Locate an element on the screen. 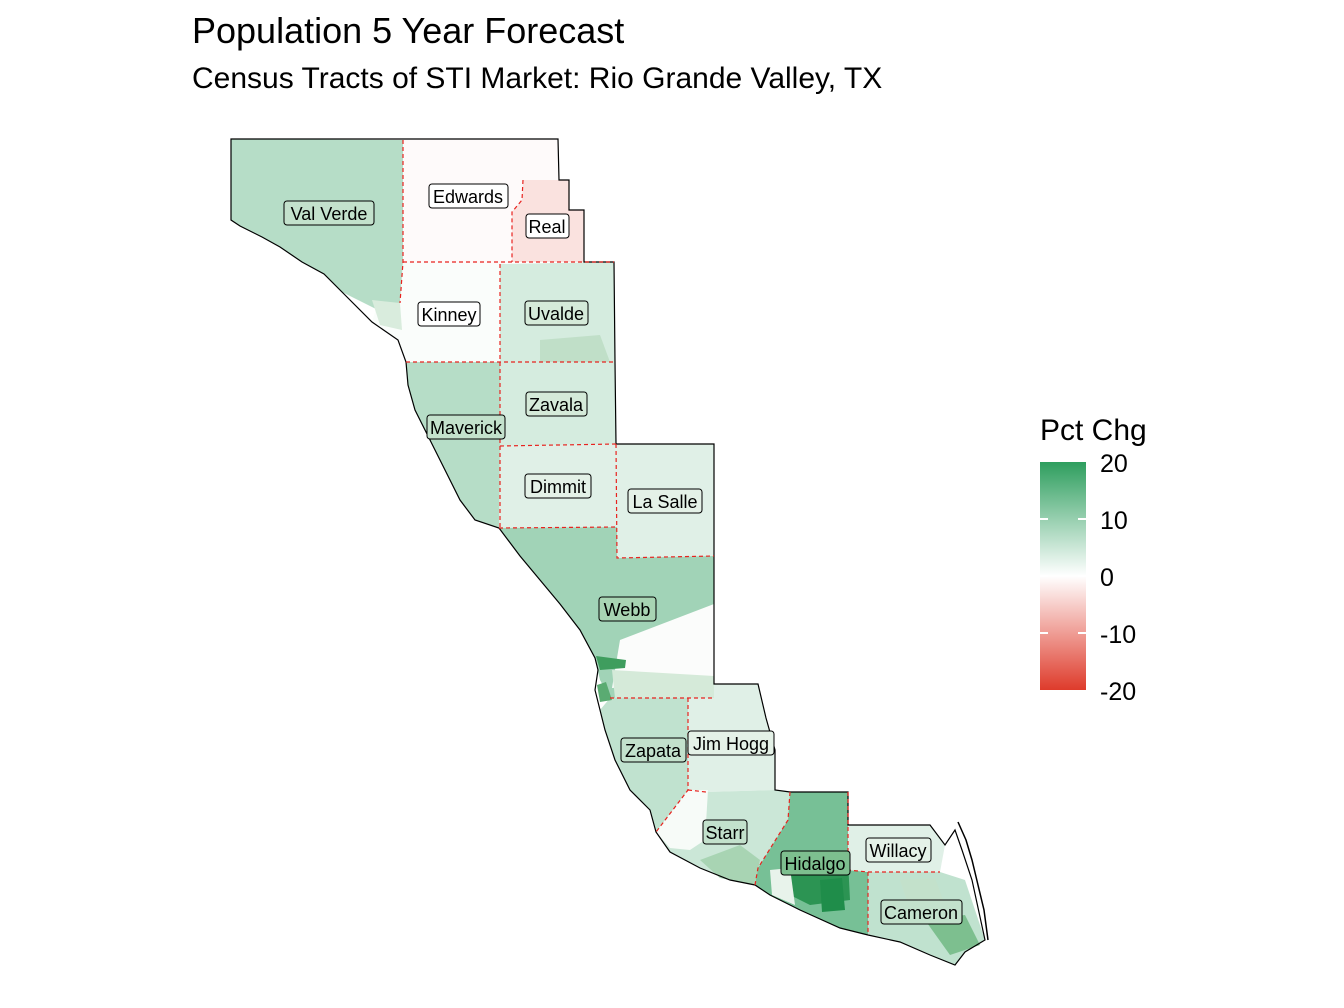  label-dimmit: Dimmit is located at coordinates (558, 486).